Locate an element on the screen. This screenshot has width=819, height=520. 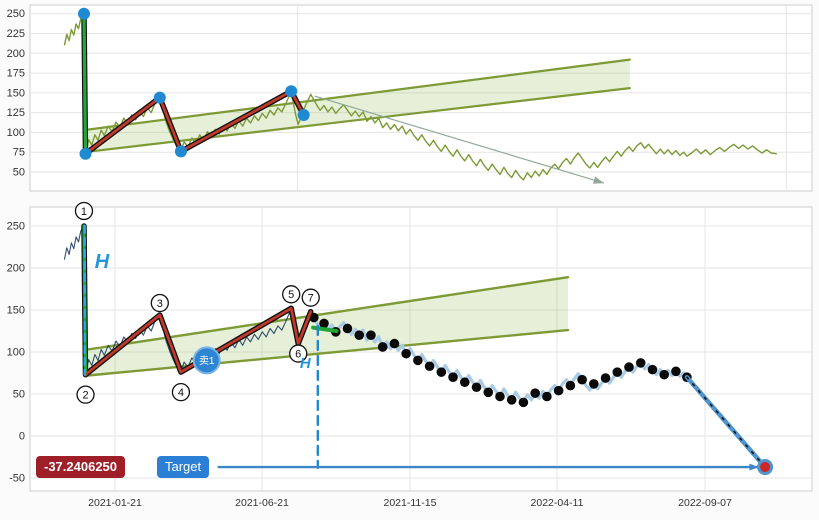
x-tick-label: 2022-09-07 is located at coordinates (705, 503).